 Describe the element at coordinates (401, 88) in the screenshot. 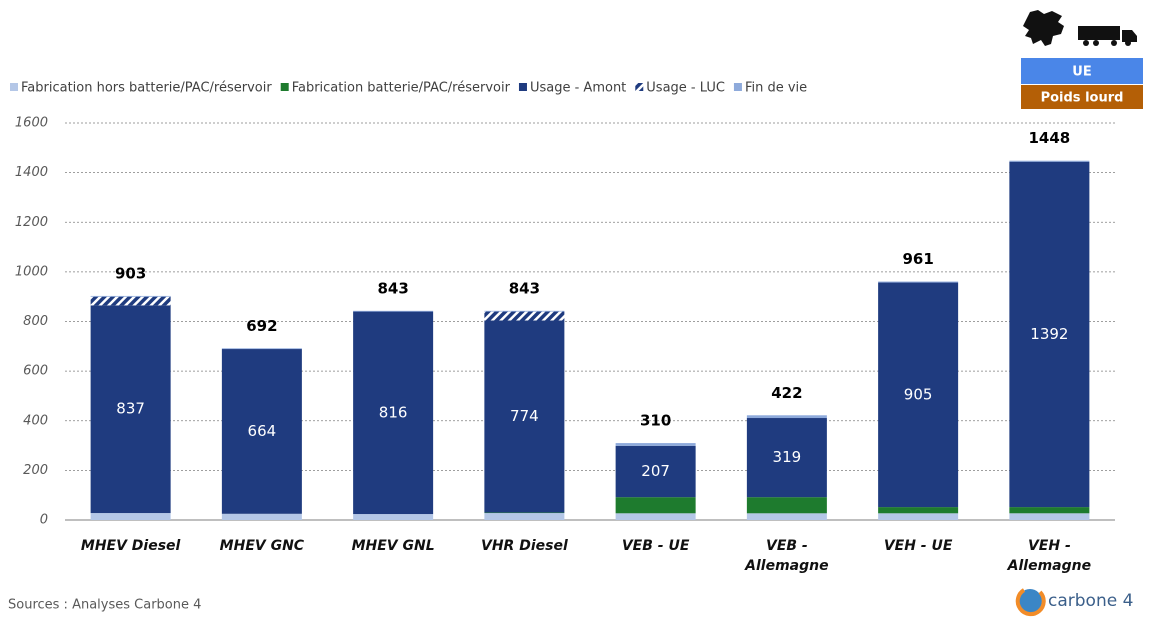

I see `legend-label: Fabrication batterie/PAC/réservoir` at that location.